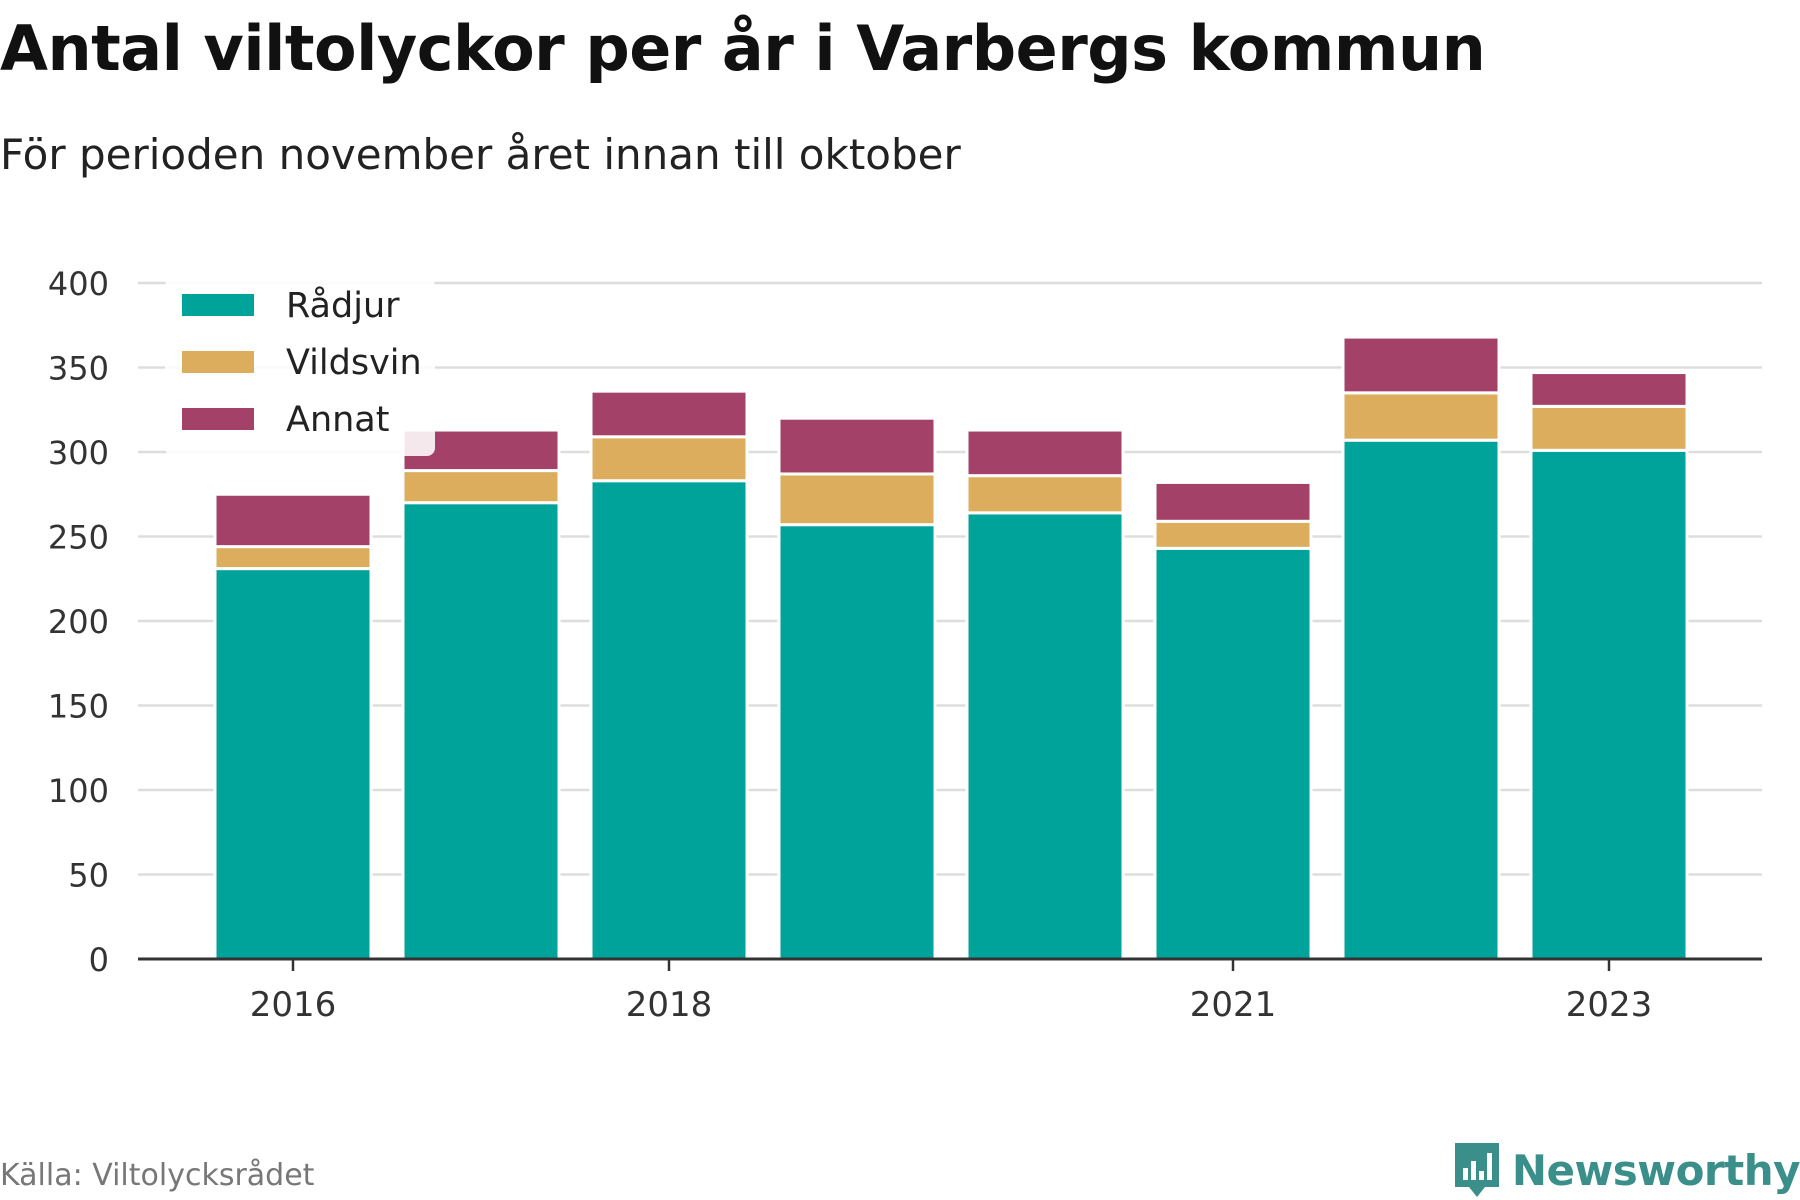 This screenshot has height=1200, width=1800. What do you see at coordinates (78, 284) in the screenshot?
I see `y-tick-label: 400` at bounding box center [78, 284].